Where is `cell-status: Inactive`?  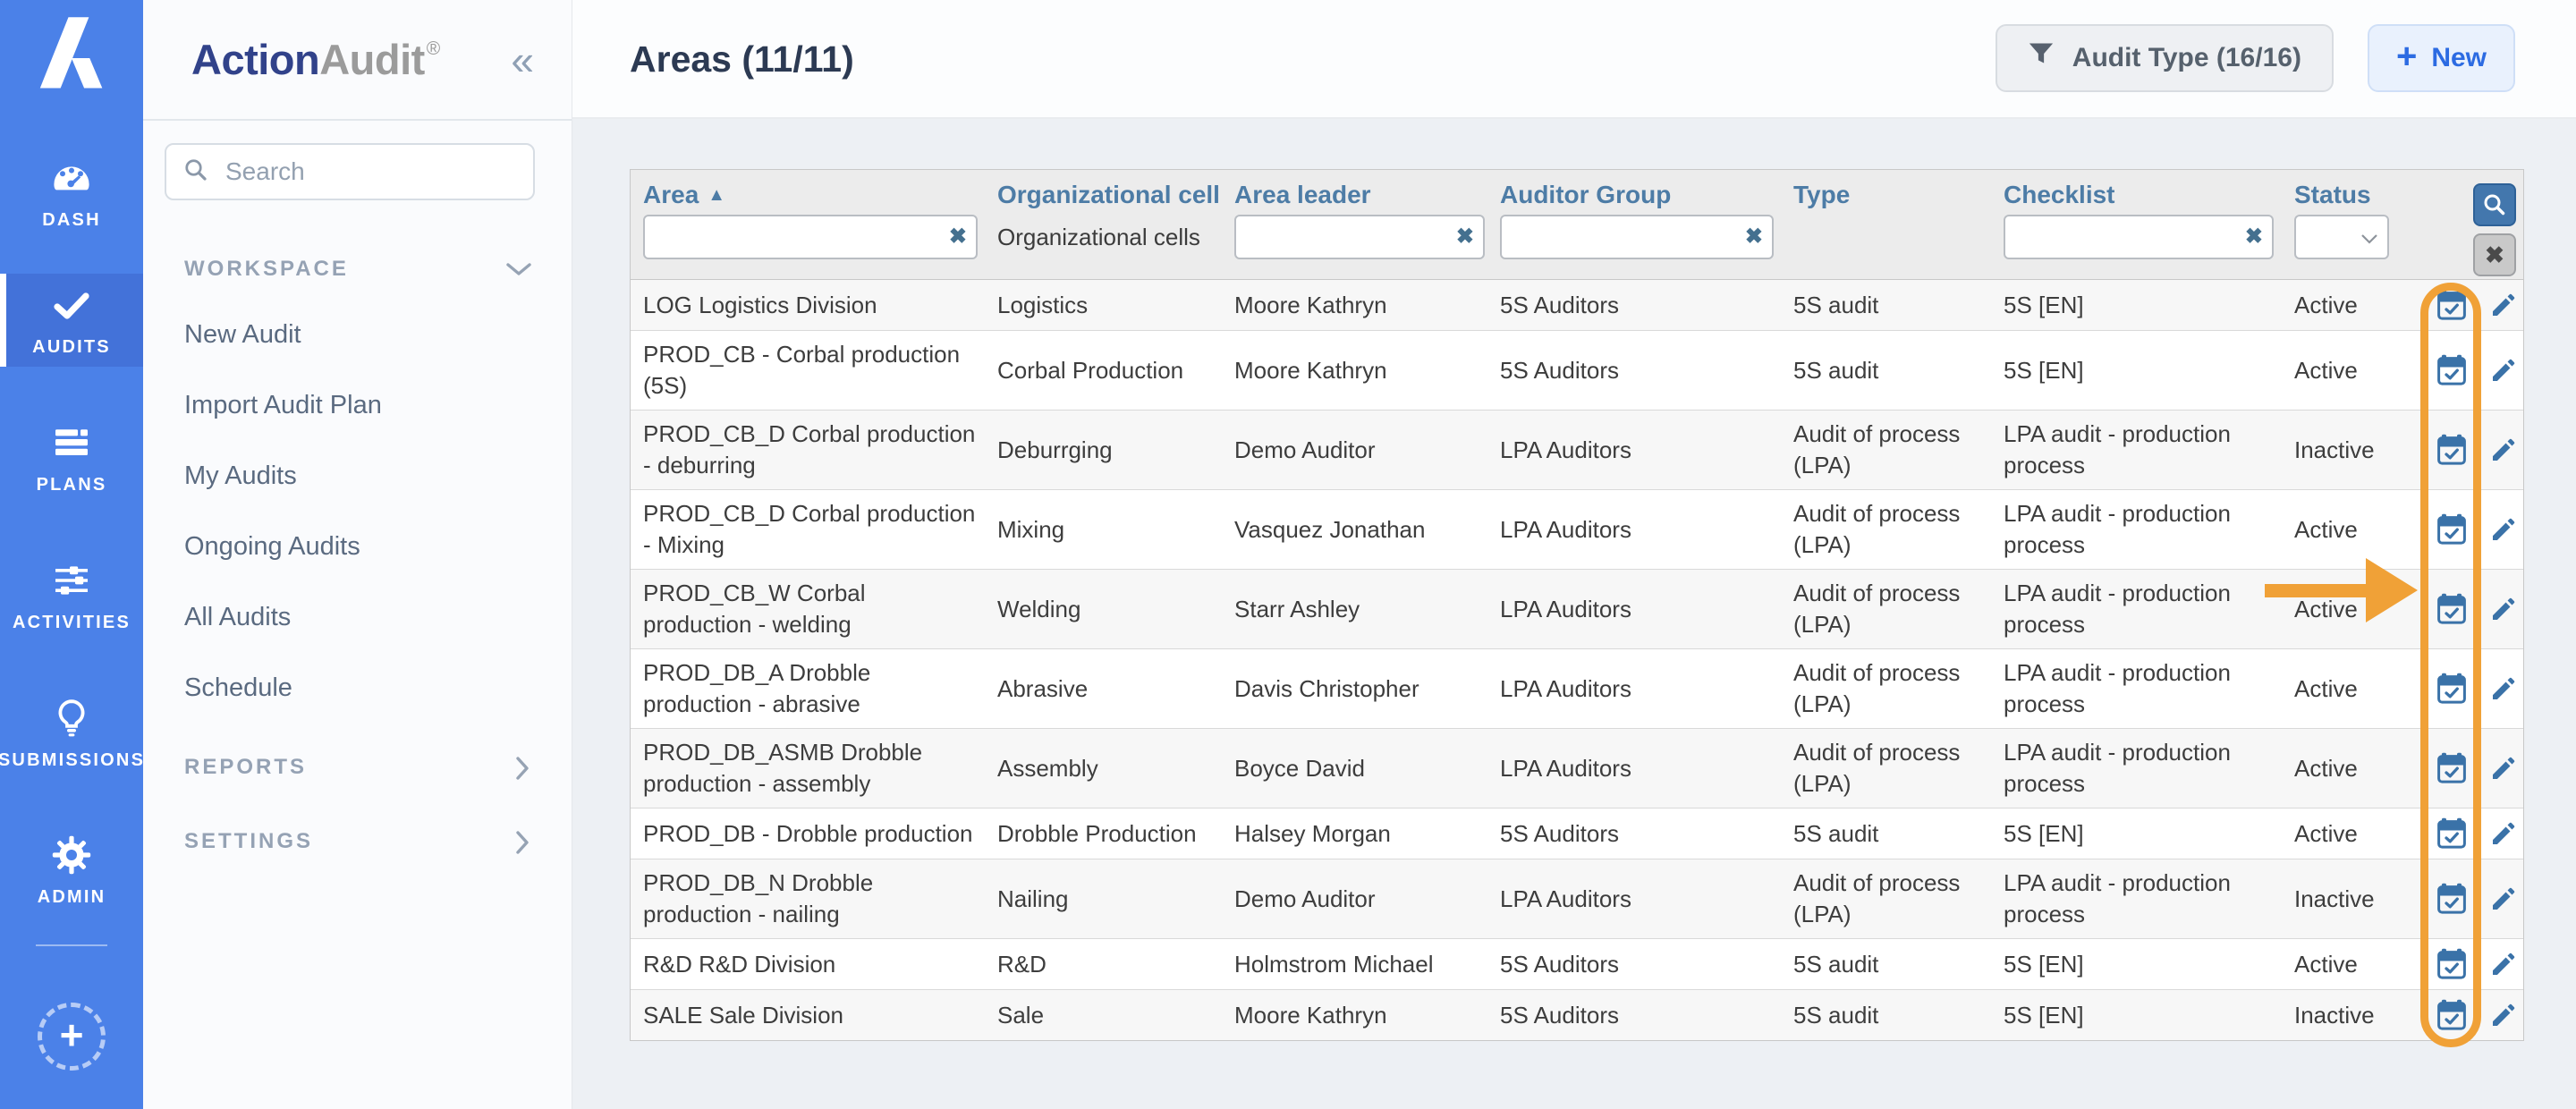 cell-status: Inactive is located at coordinates (2334, 450).